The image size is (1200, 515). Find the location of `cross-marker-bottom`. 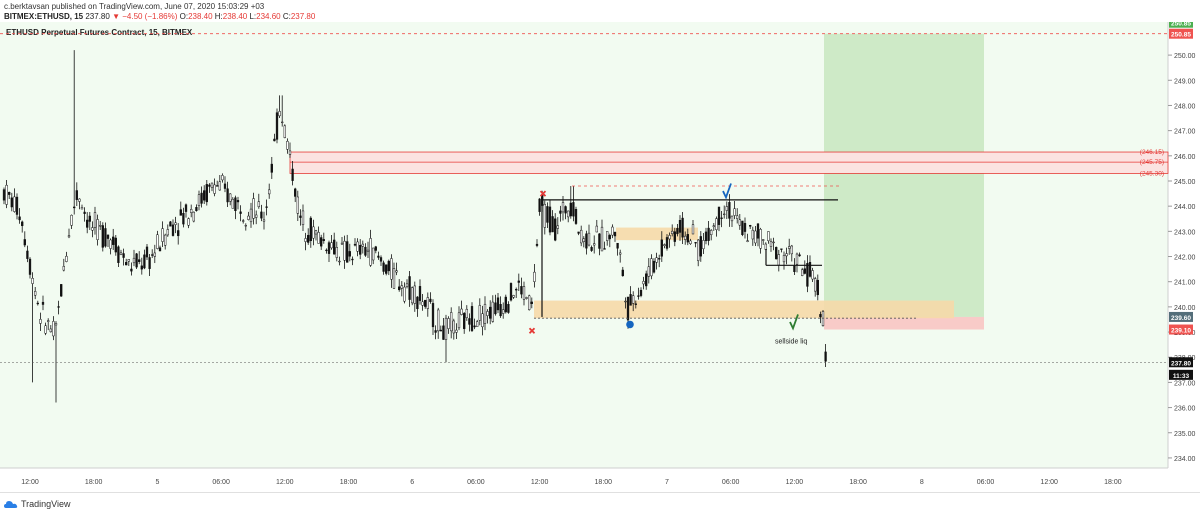

cross-marker-bottom is located at coordinates (532, 330).